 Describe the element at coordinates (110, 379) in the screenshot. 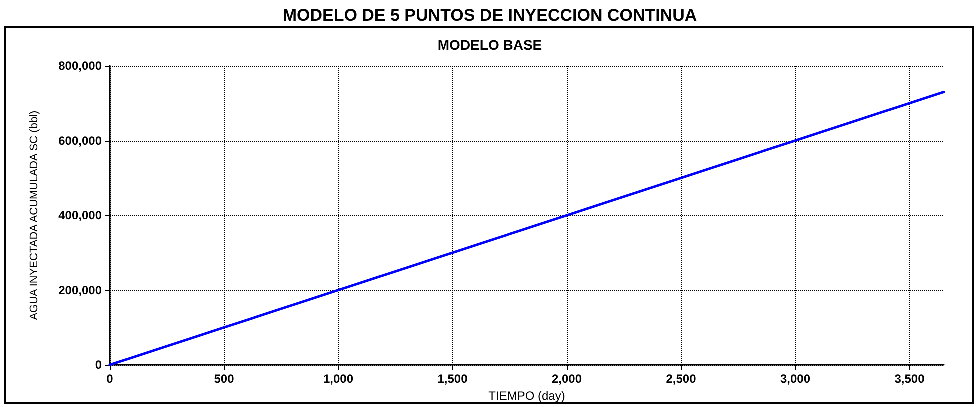

I see `x-tick-label: 0` at that location.